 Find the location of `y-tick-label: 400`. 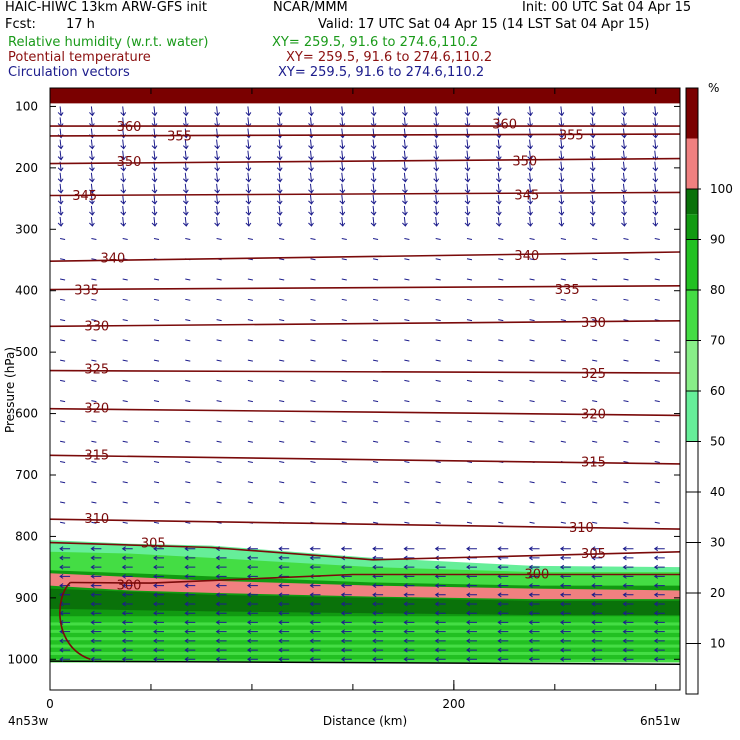

y-tick-label: 400 is located at coordinates (26, 291).